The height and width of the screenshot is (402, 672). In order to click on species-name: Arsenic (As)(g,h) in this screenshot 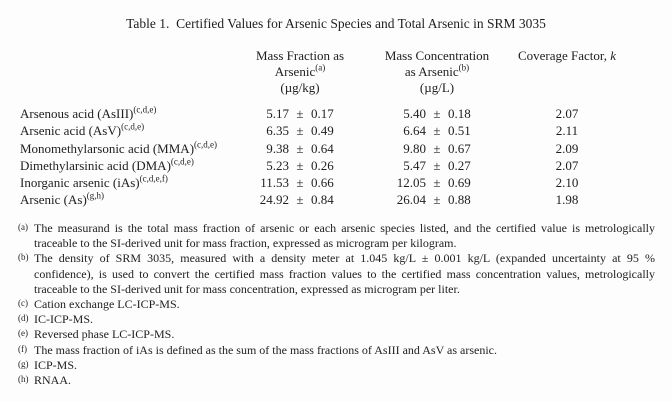, I will do `click(129, 199)`.